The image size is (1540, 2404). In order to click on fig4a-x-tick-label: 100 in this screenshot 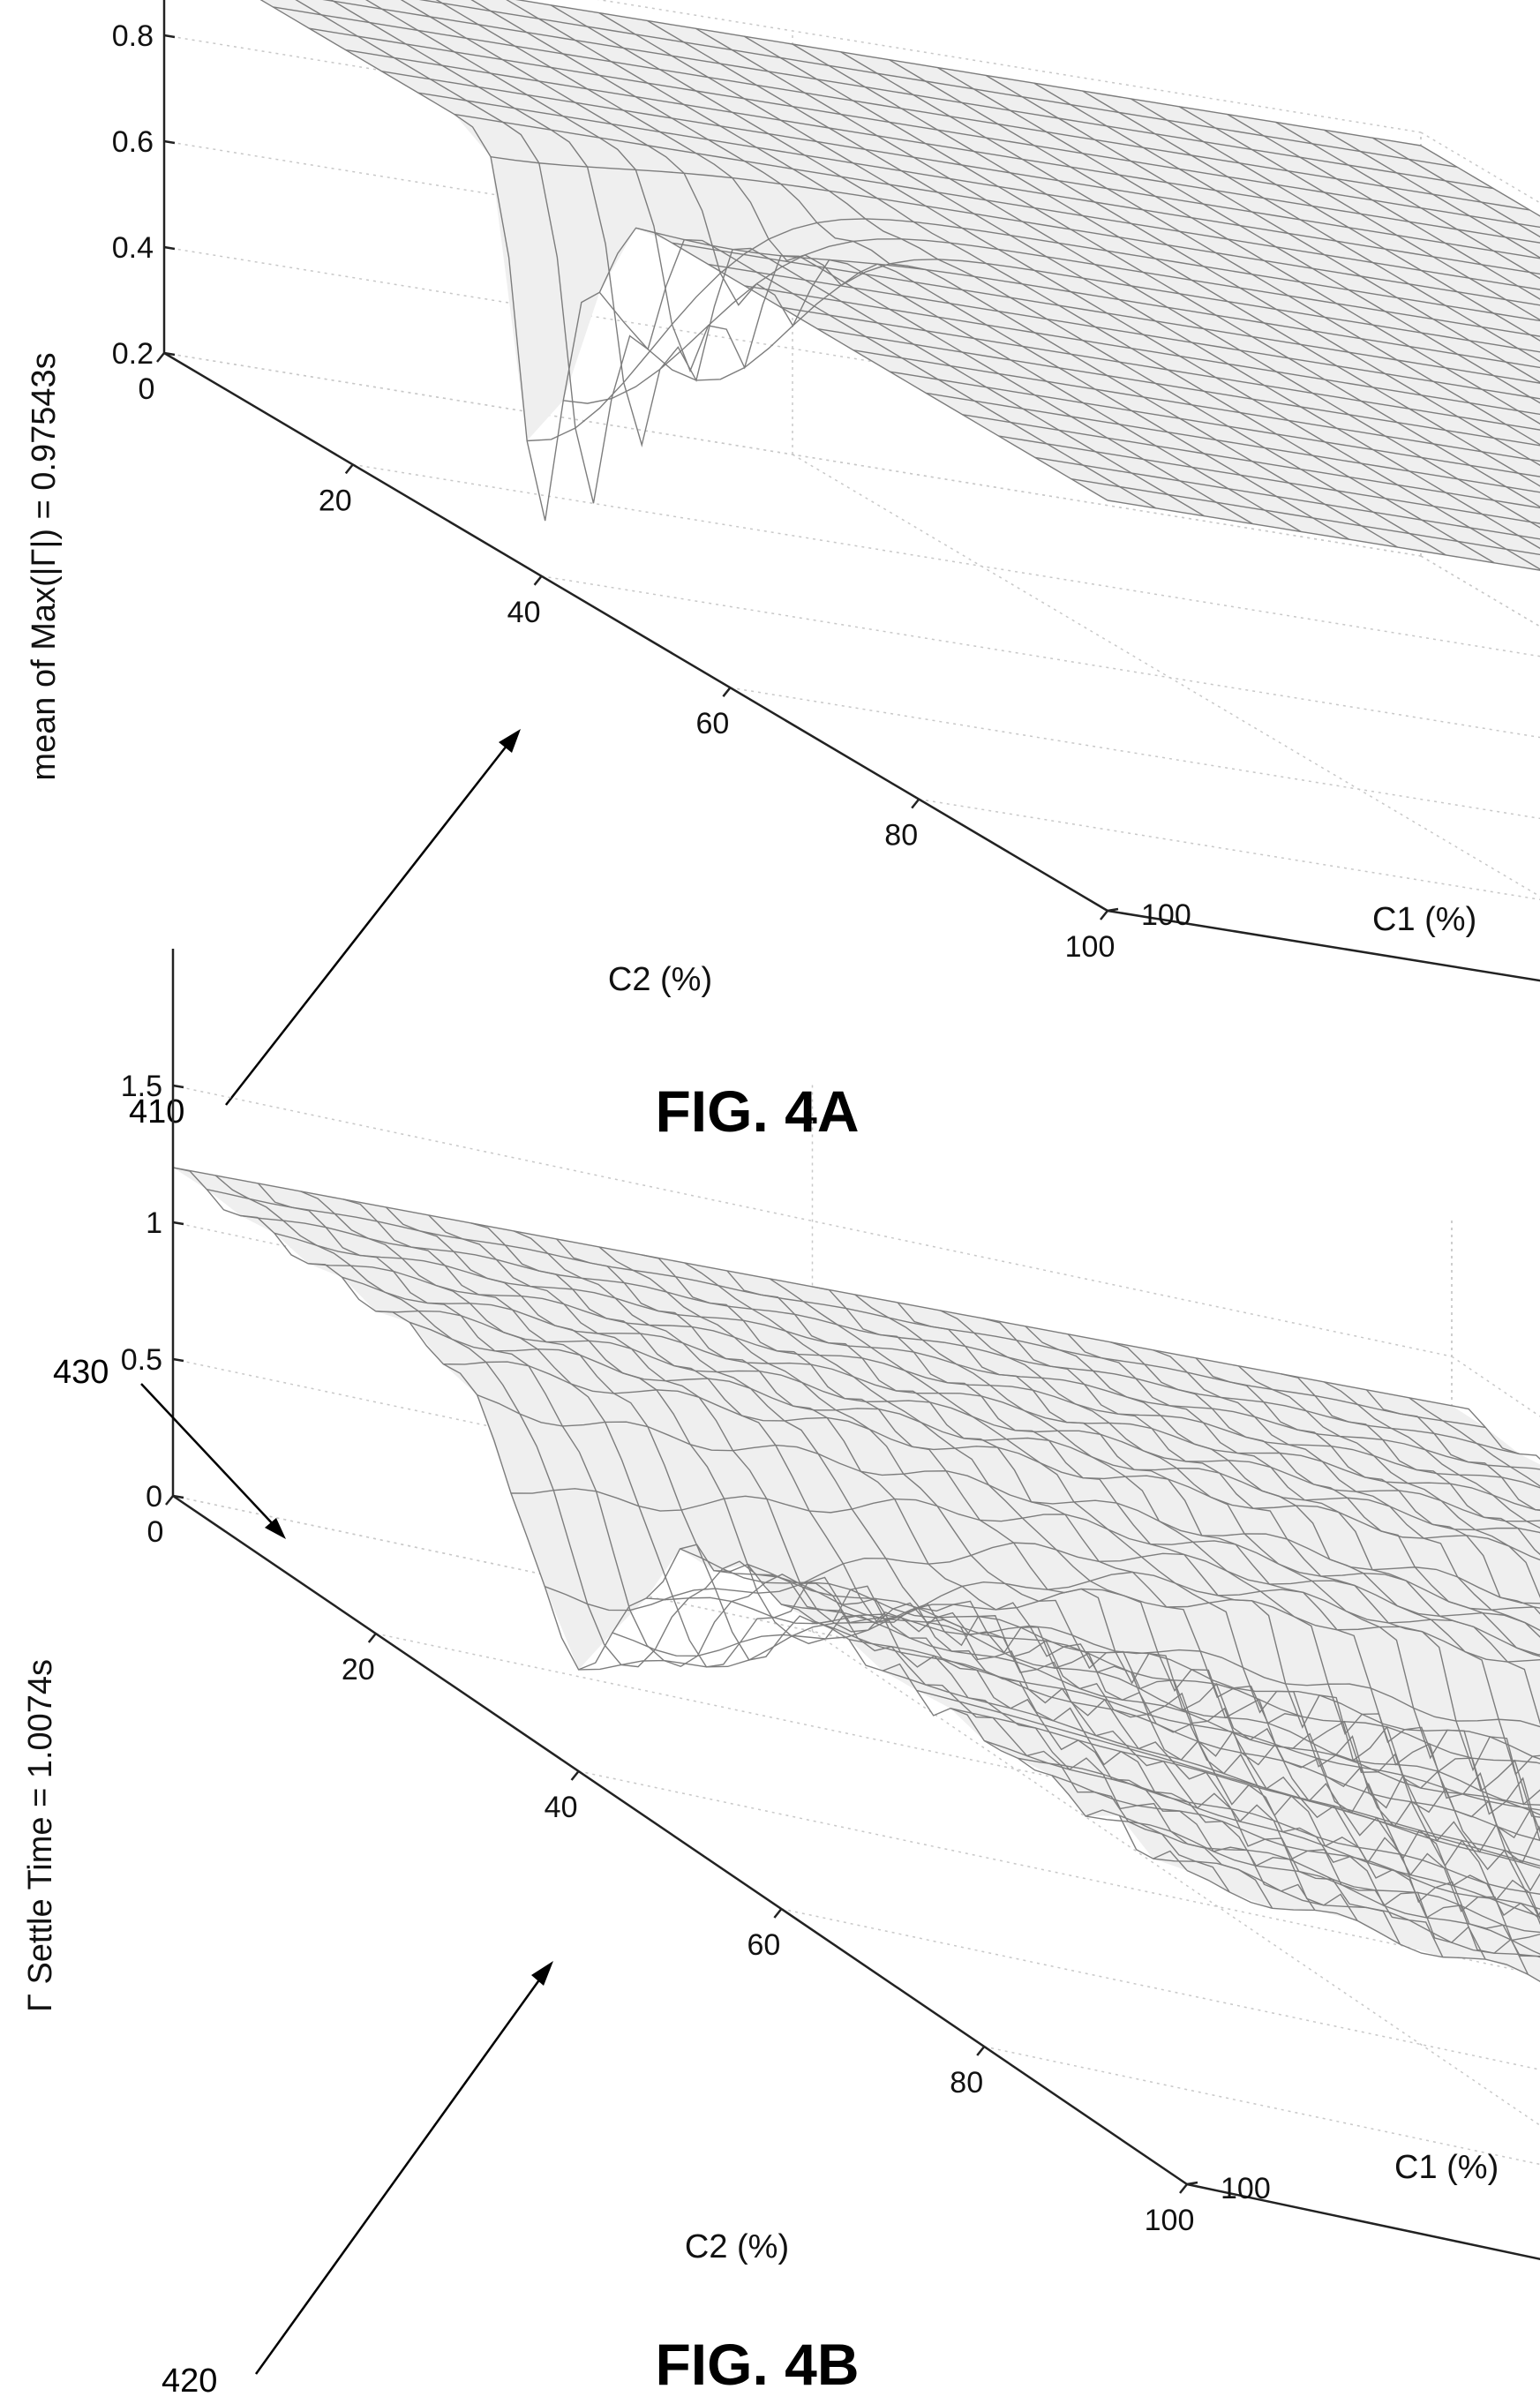, I will do `click(1090, 947)`.